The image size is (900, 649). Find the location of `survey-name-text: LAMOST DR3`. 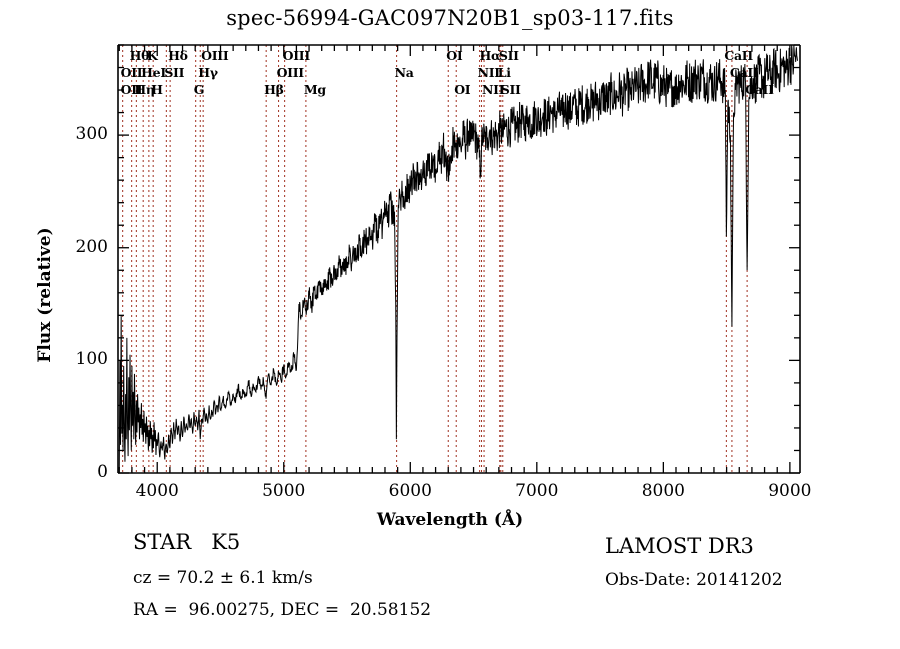

survey-name-text: LAMOST DR3 is located at coordinates (679, 546).